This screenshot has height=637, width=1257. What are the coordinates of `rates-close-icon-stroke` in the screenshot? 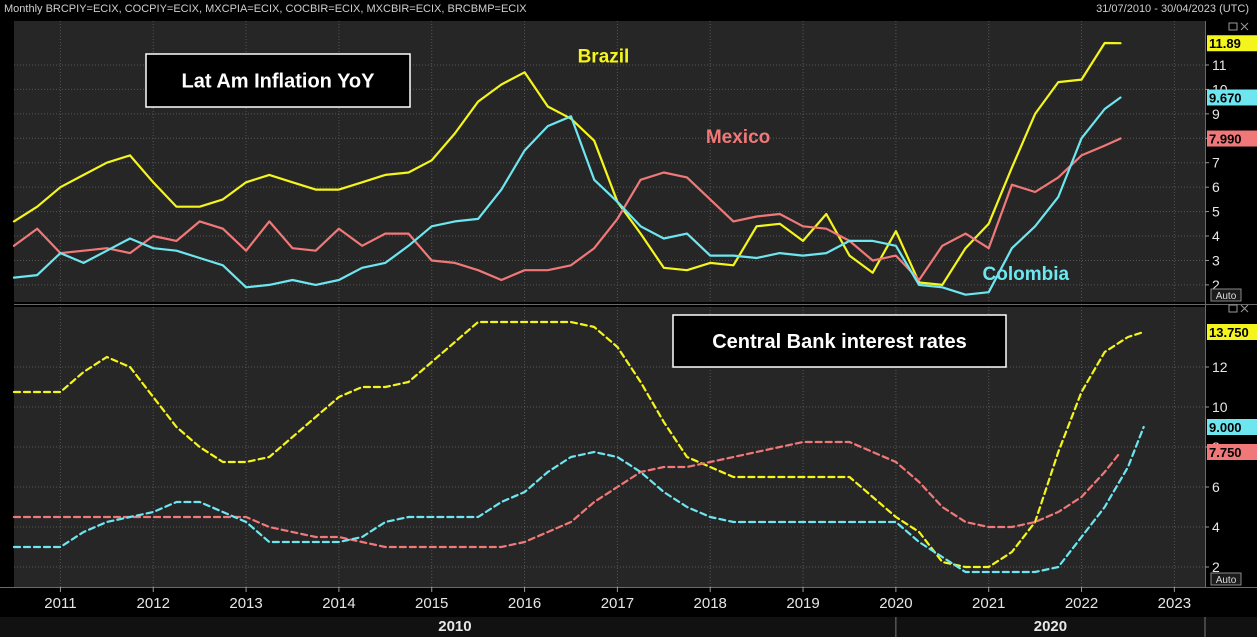 It's located at (1244, 308).